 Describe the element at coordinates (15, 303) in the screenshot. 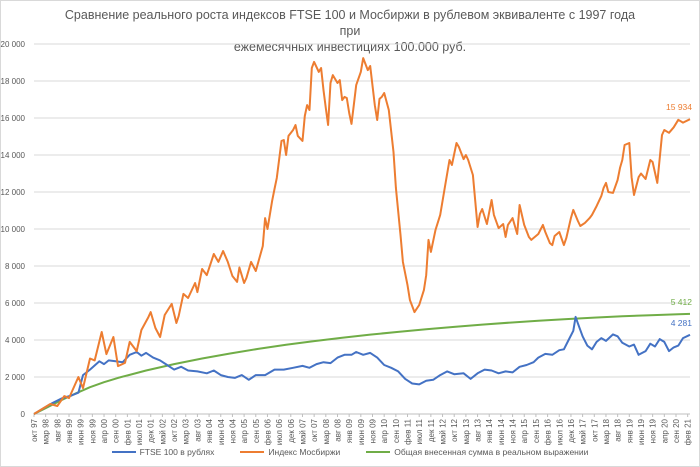

I see `y-tick-label: 6 000` at that location.